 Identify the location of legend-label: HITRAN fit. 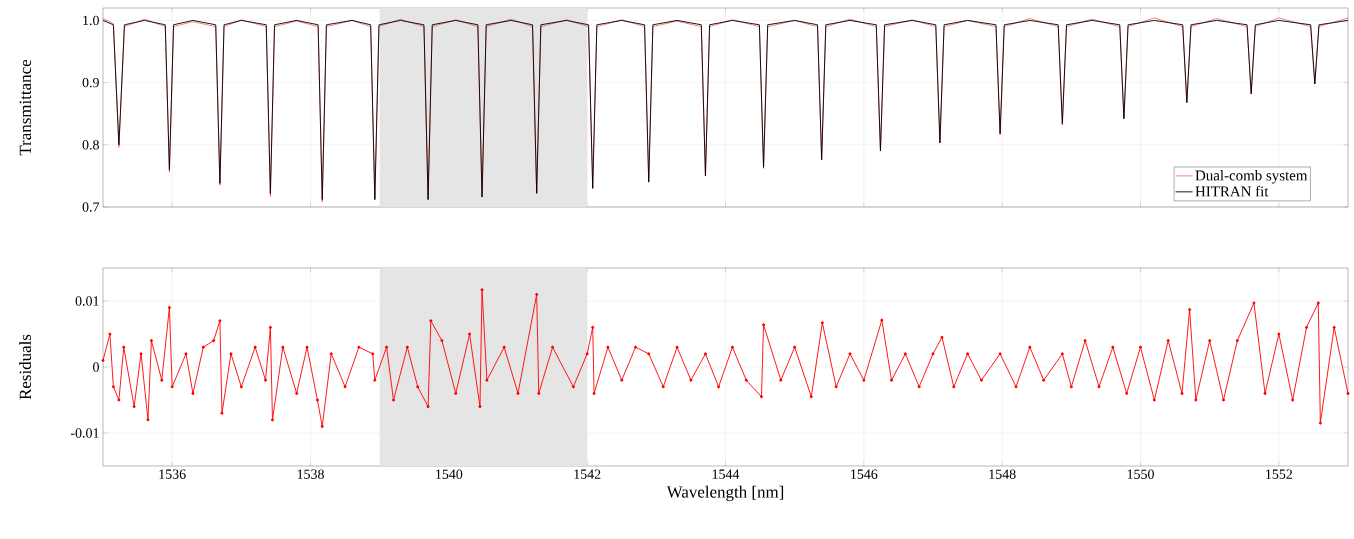
(1232, 191).